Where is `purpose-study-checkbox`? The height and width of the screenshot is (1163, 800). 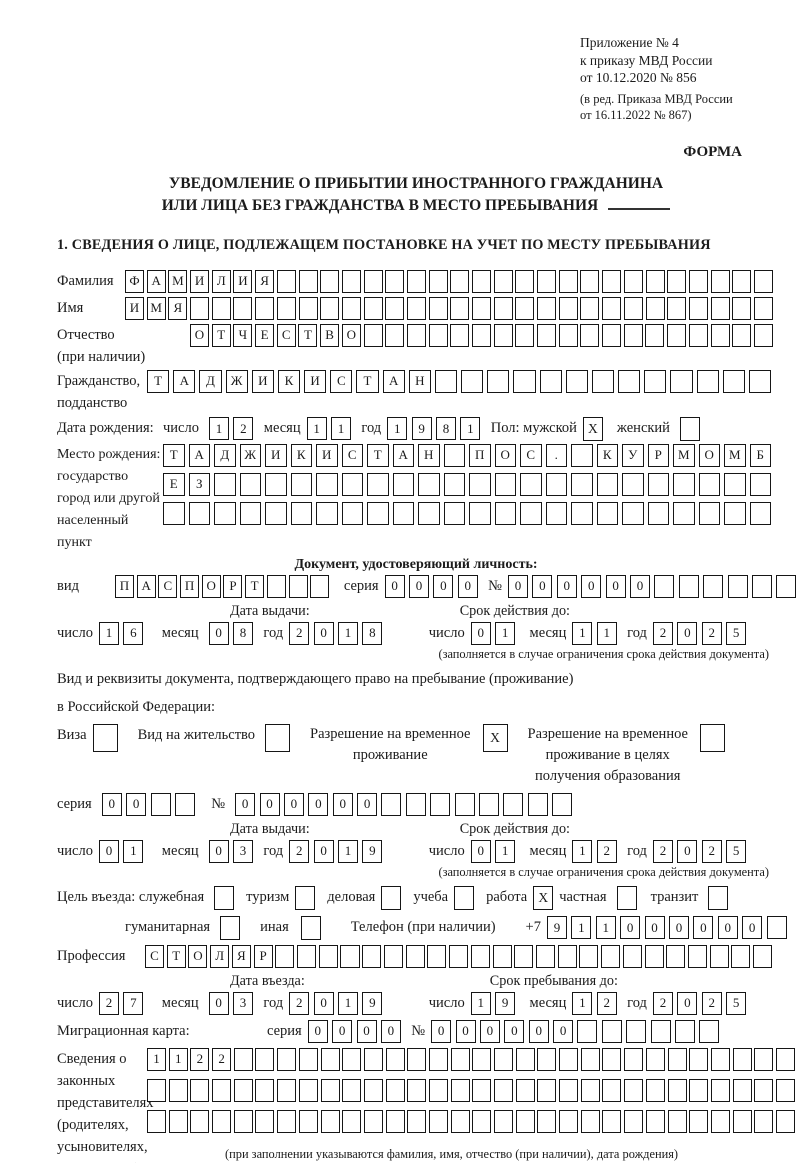 purpose-study-checkbox is located at coordinates (464, 897).